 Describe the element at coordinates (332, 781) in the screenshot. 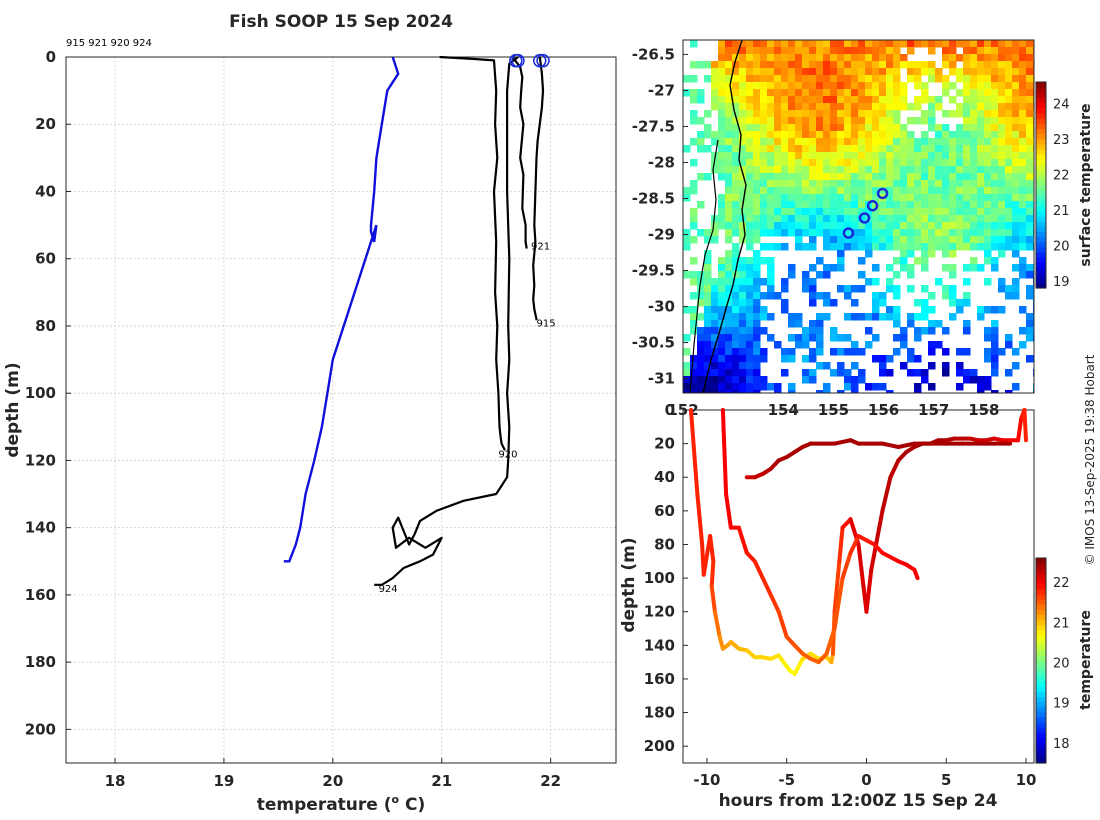

I see `x-tick-label: 20` at that location.